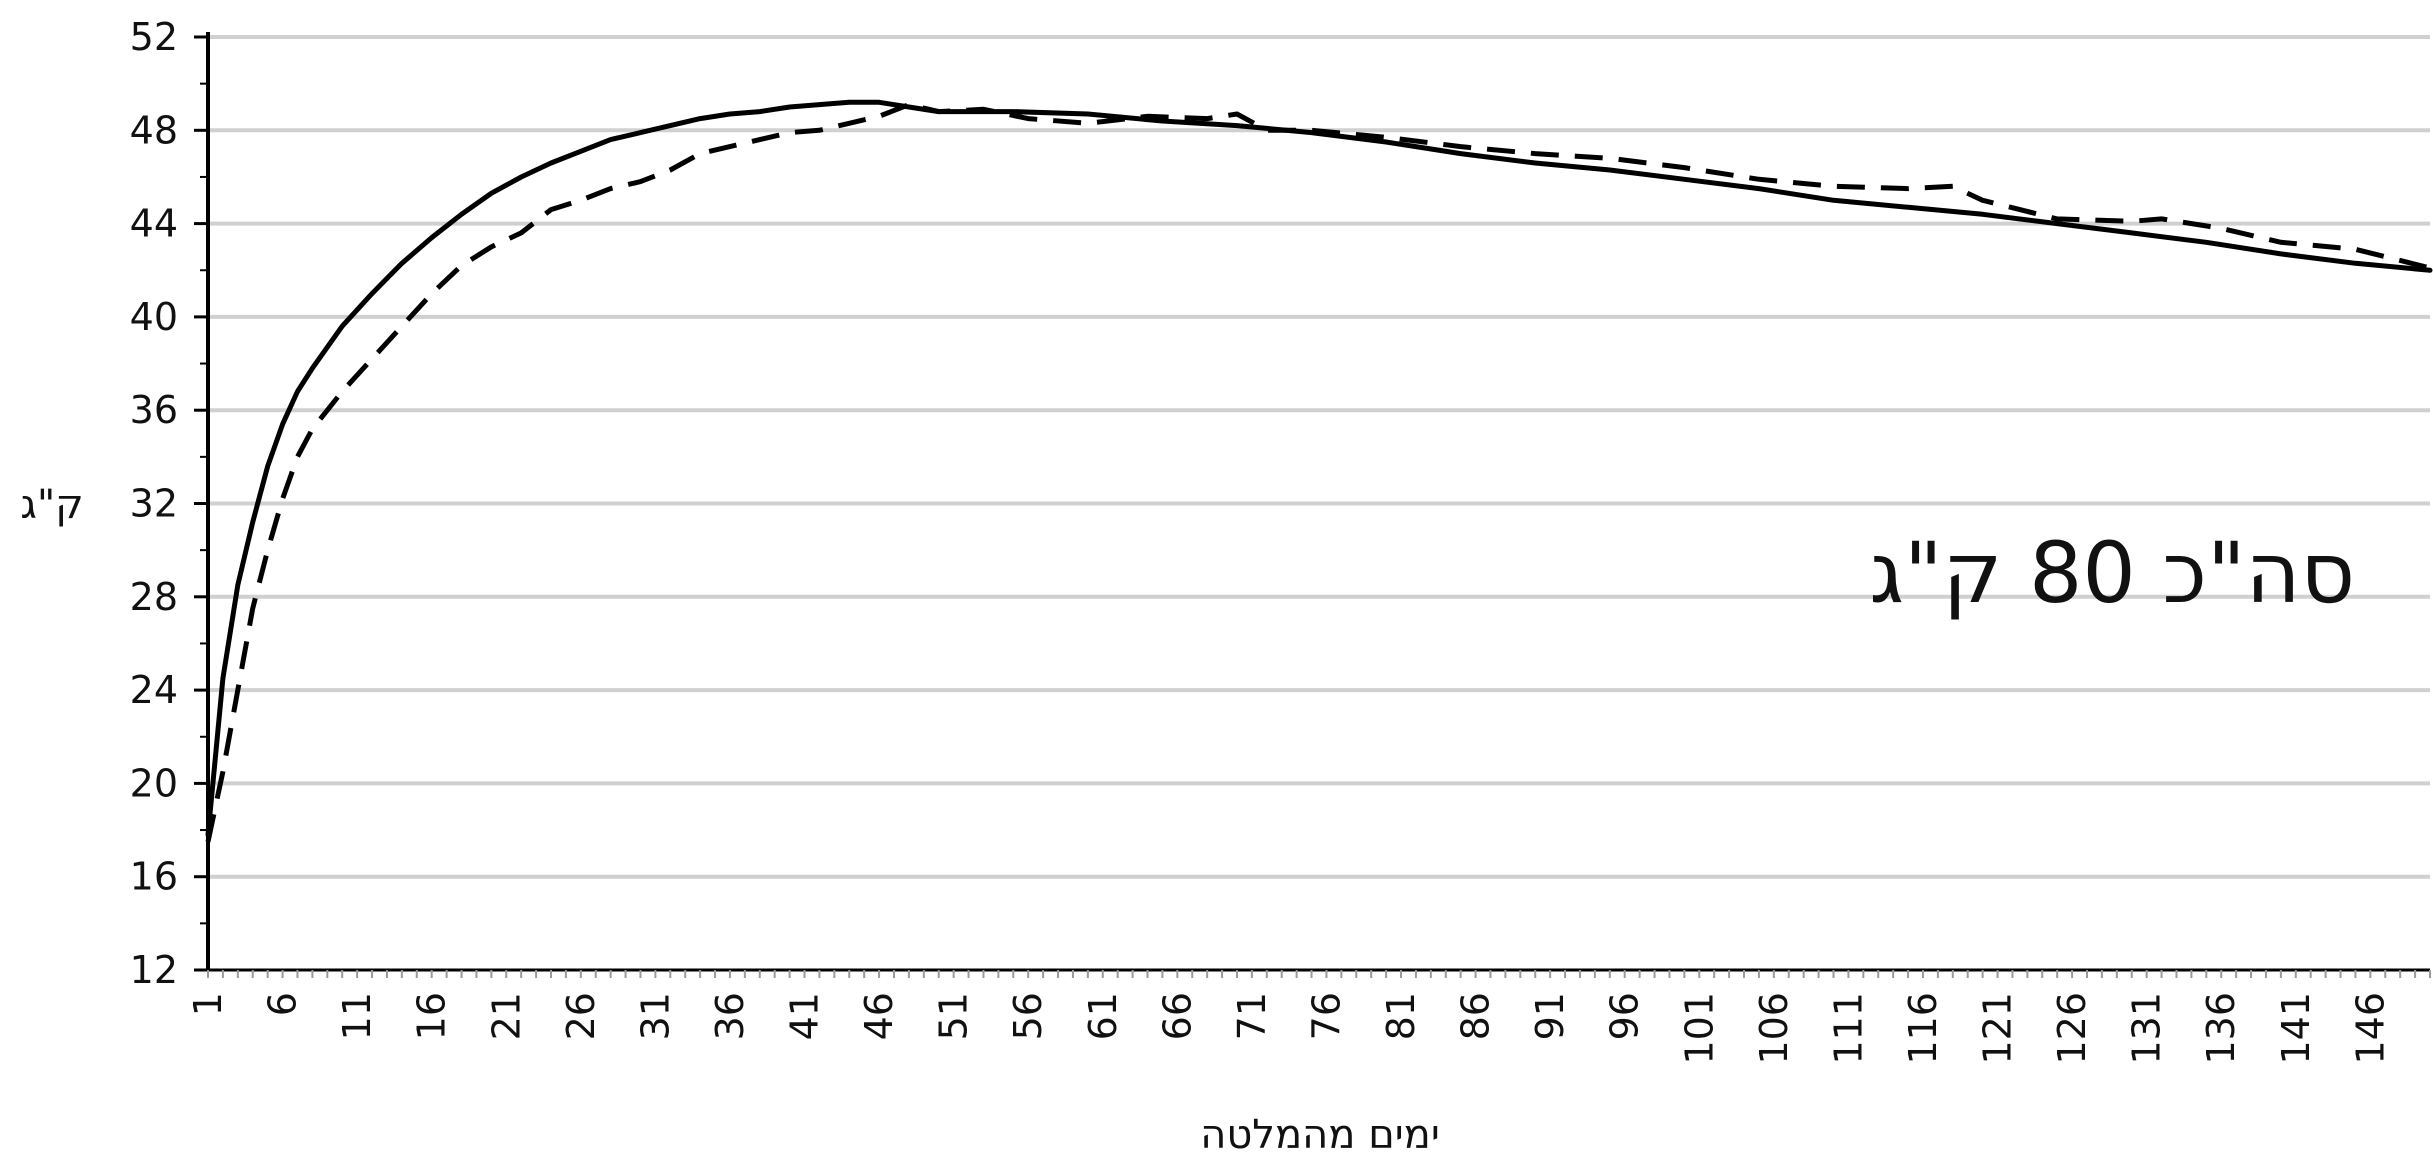  What do you see at coordinates (1998, 1028) in the screenshot?
I see `x-tick-label-121: 121` at bounding box center [1998, 1028].